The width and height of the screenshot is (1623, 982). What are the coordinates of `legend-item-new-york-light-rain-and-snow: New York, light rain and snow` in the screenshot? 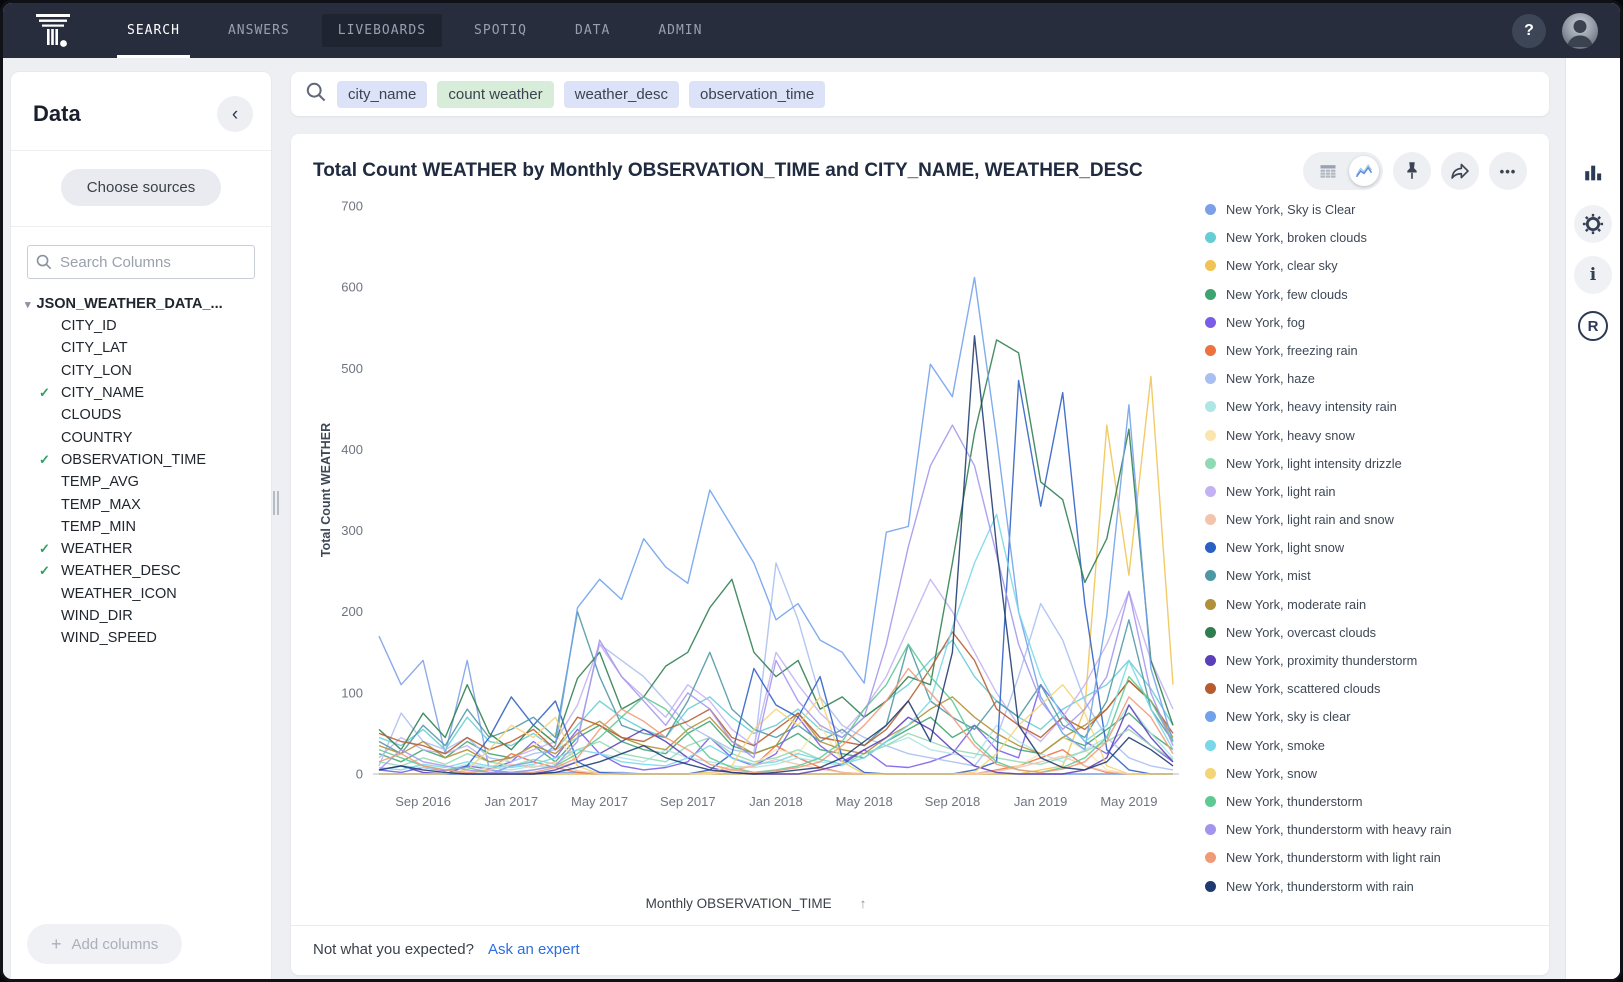 It's located at (1328, 519).